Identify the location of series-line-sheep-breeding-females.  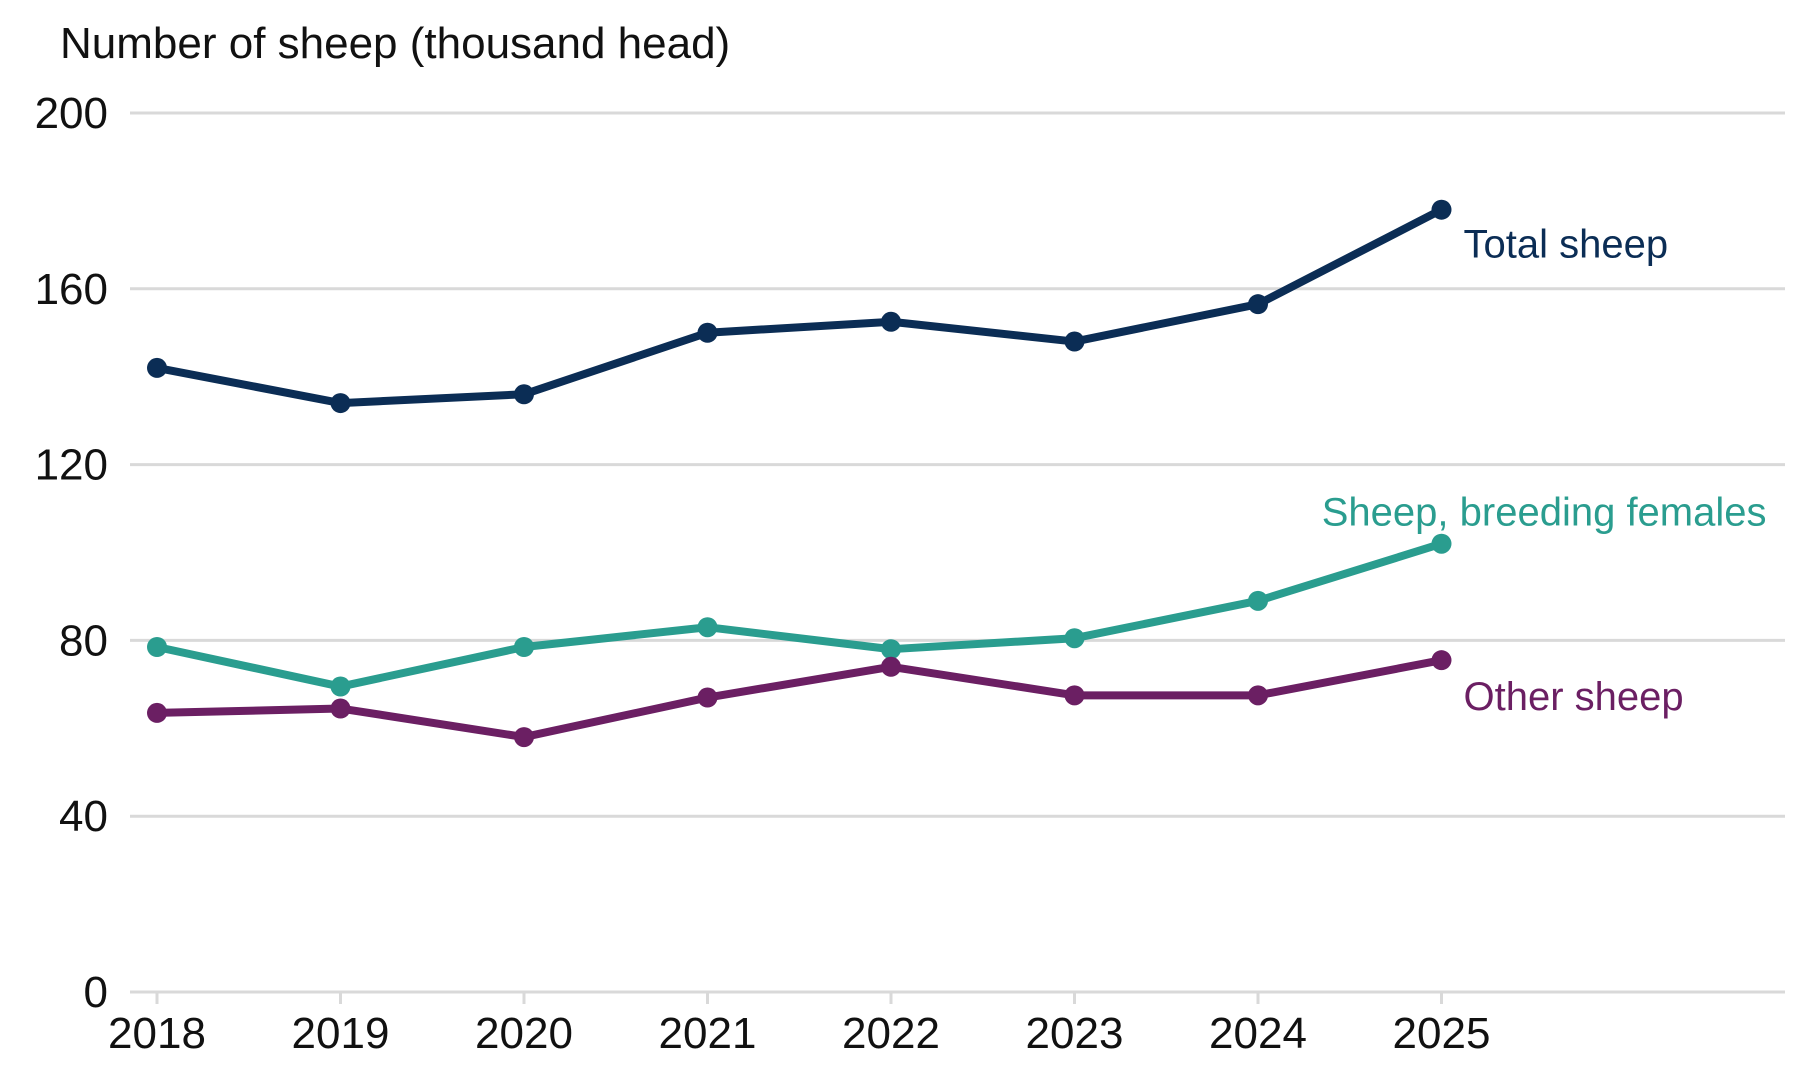
(799, 615).